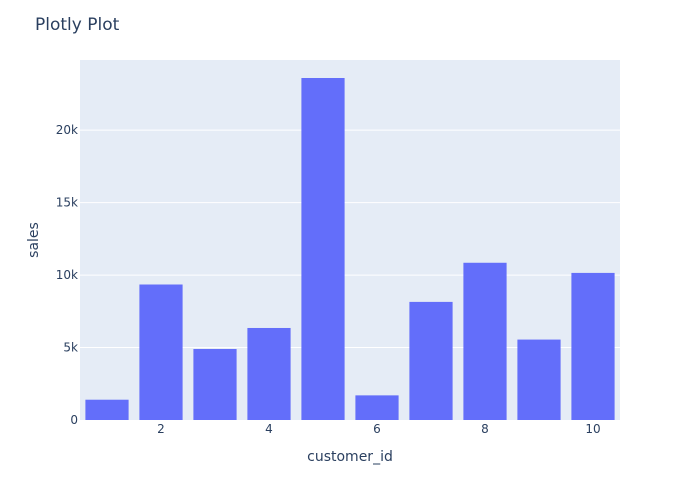 The height and width of the screenshot is (500, 700). Describe the element at coordinates (67, 130) in the screenshot. I see `y-tick-label: 20k` at that location.